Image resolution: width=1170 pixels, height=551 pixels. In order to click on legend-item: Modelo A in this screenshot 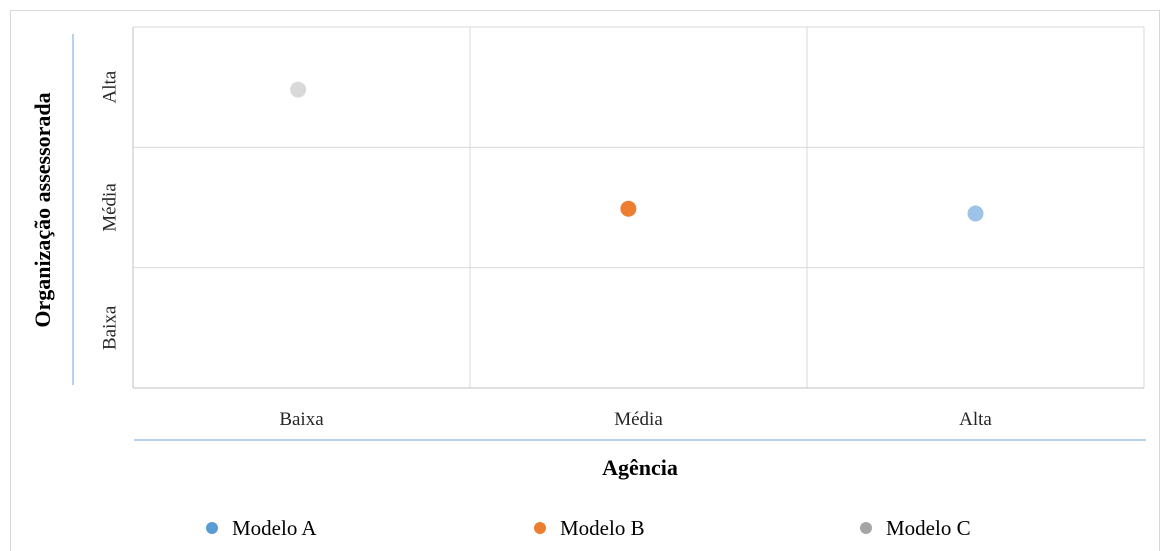, I will do `click(261, 528)`.